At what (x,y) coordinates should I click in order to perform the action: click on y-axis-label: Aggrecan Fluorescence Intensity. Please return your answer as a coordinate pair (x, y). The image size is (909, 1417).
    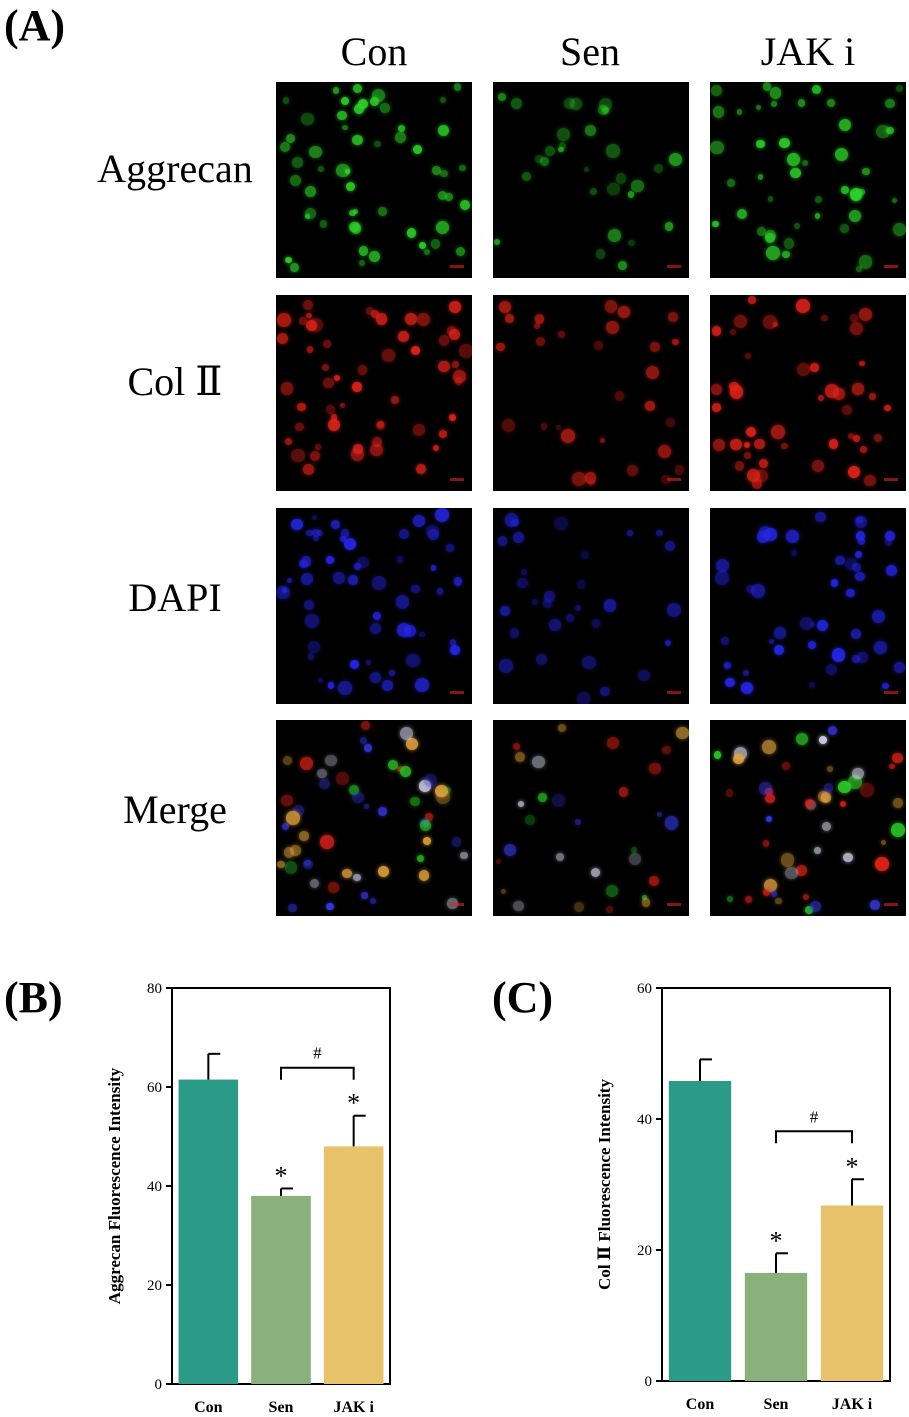
    Looking at the image, I should click on (114, 1185).